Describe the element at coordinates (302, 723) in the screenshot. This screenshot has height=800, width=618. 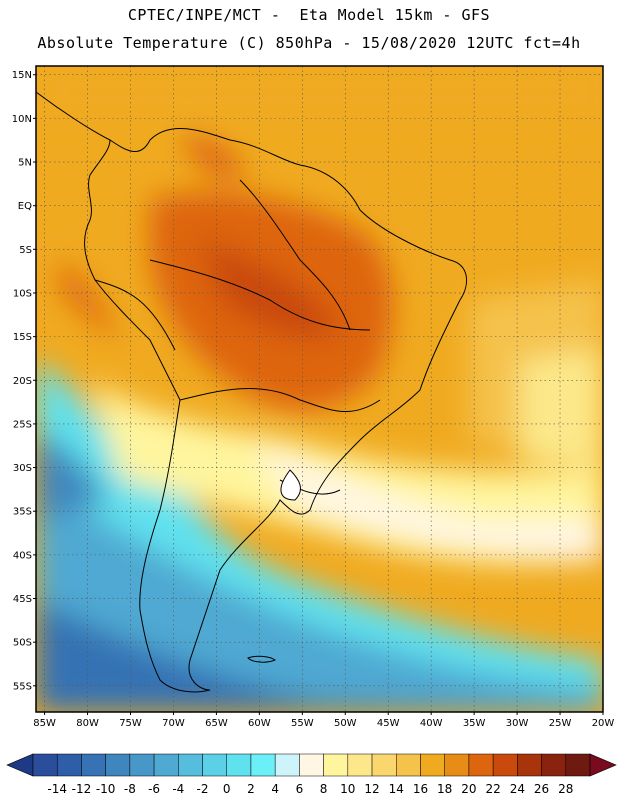
I see `lon-label: 55W` at that location.